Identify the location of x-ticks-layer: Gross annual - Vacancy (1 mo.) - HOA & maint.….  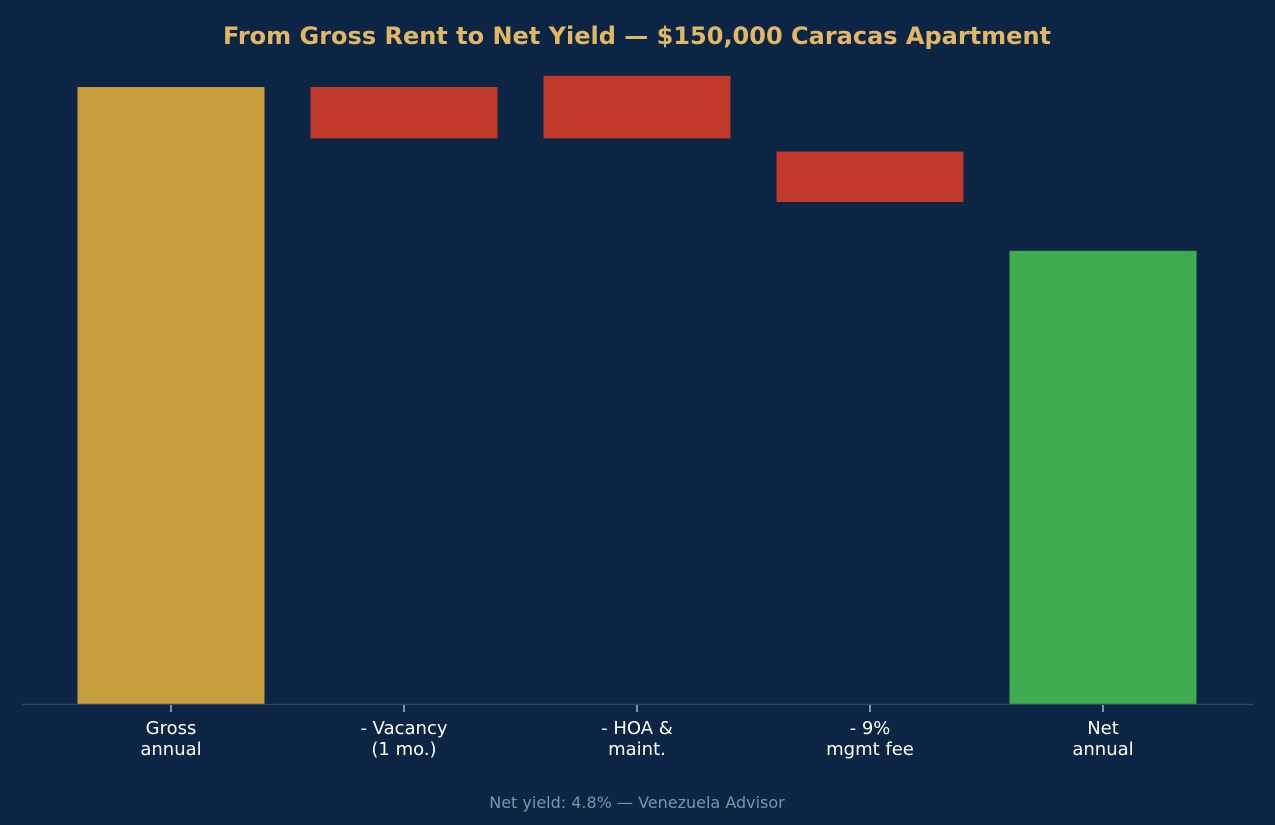
(637, 732).